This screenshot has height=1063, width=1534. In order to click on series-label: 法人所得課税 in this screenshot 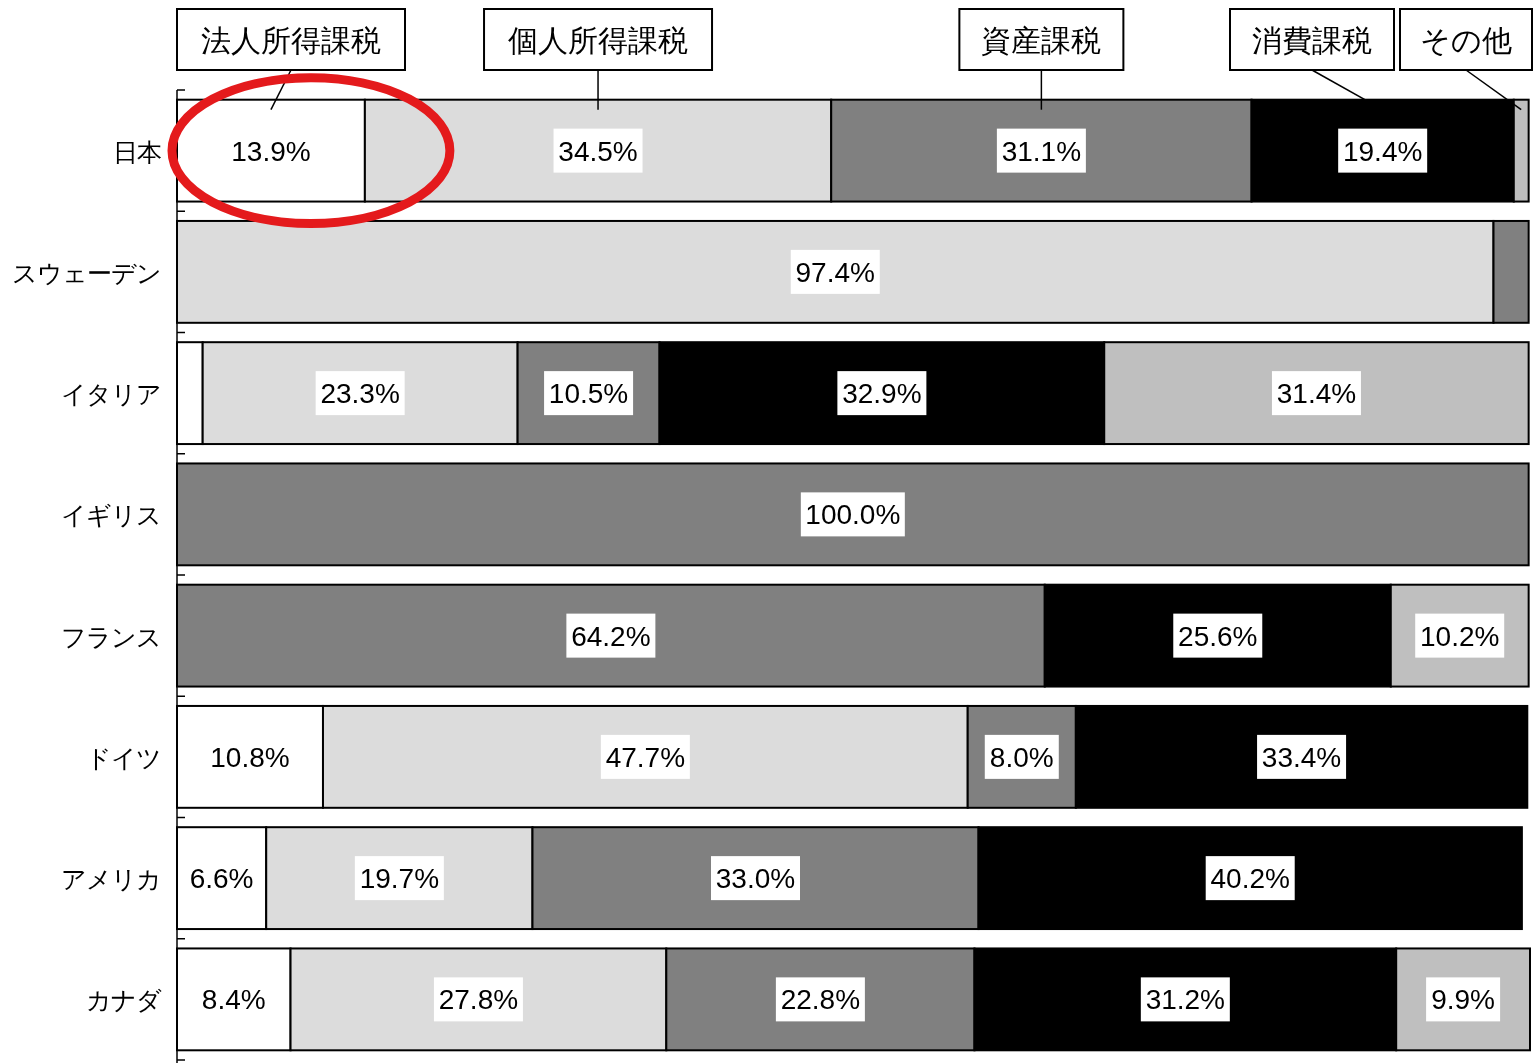, I will do `click(291, 40)`.